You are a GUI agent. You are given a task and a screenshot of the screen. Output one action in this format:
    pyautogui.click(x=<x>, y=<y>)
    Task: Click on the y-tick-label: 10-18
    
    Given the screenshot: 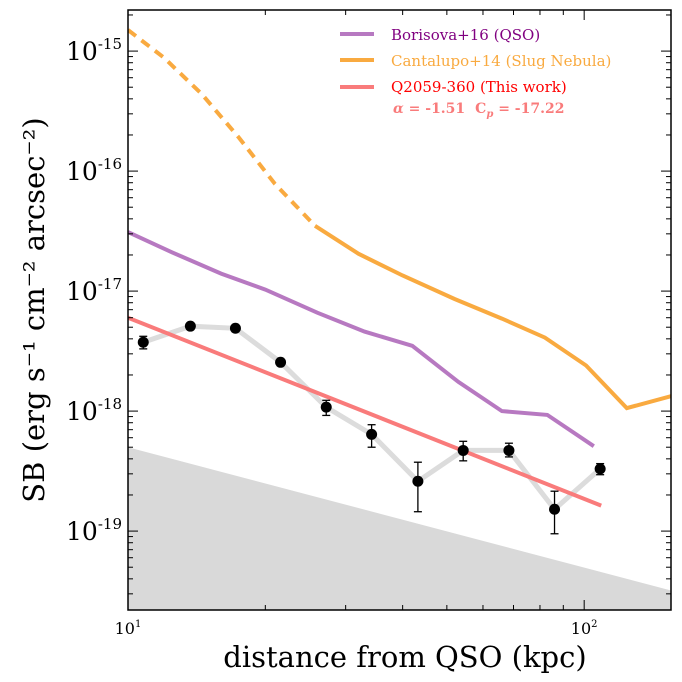 What is the action you would take?
    pyautogui.click(x=94, y=410)
    